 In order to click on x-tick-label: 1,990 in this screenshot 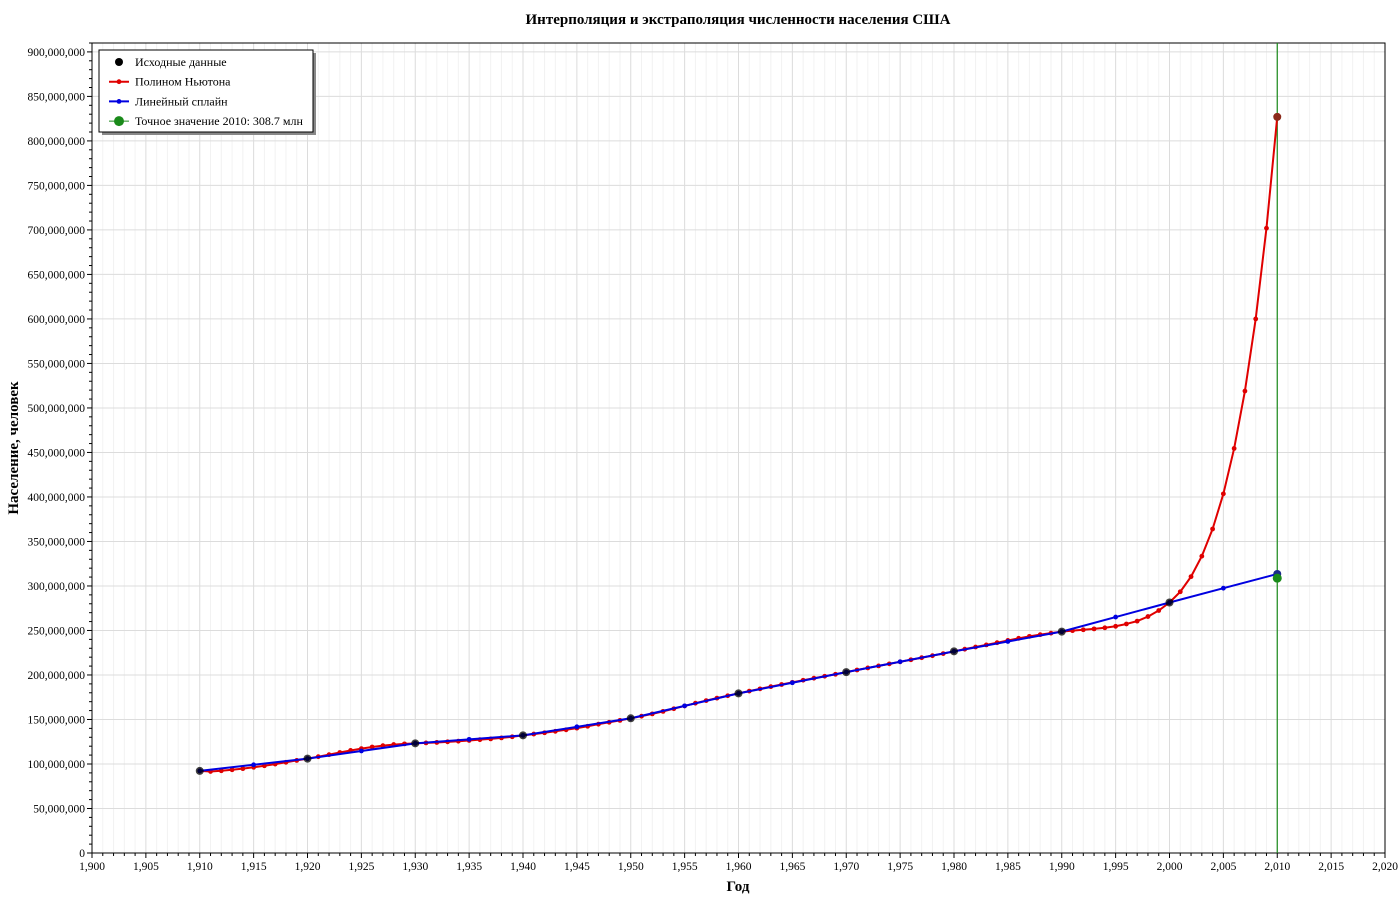, I will do `click(1062, 867)`.